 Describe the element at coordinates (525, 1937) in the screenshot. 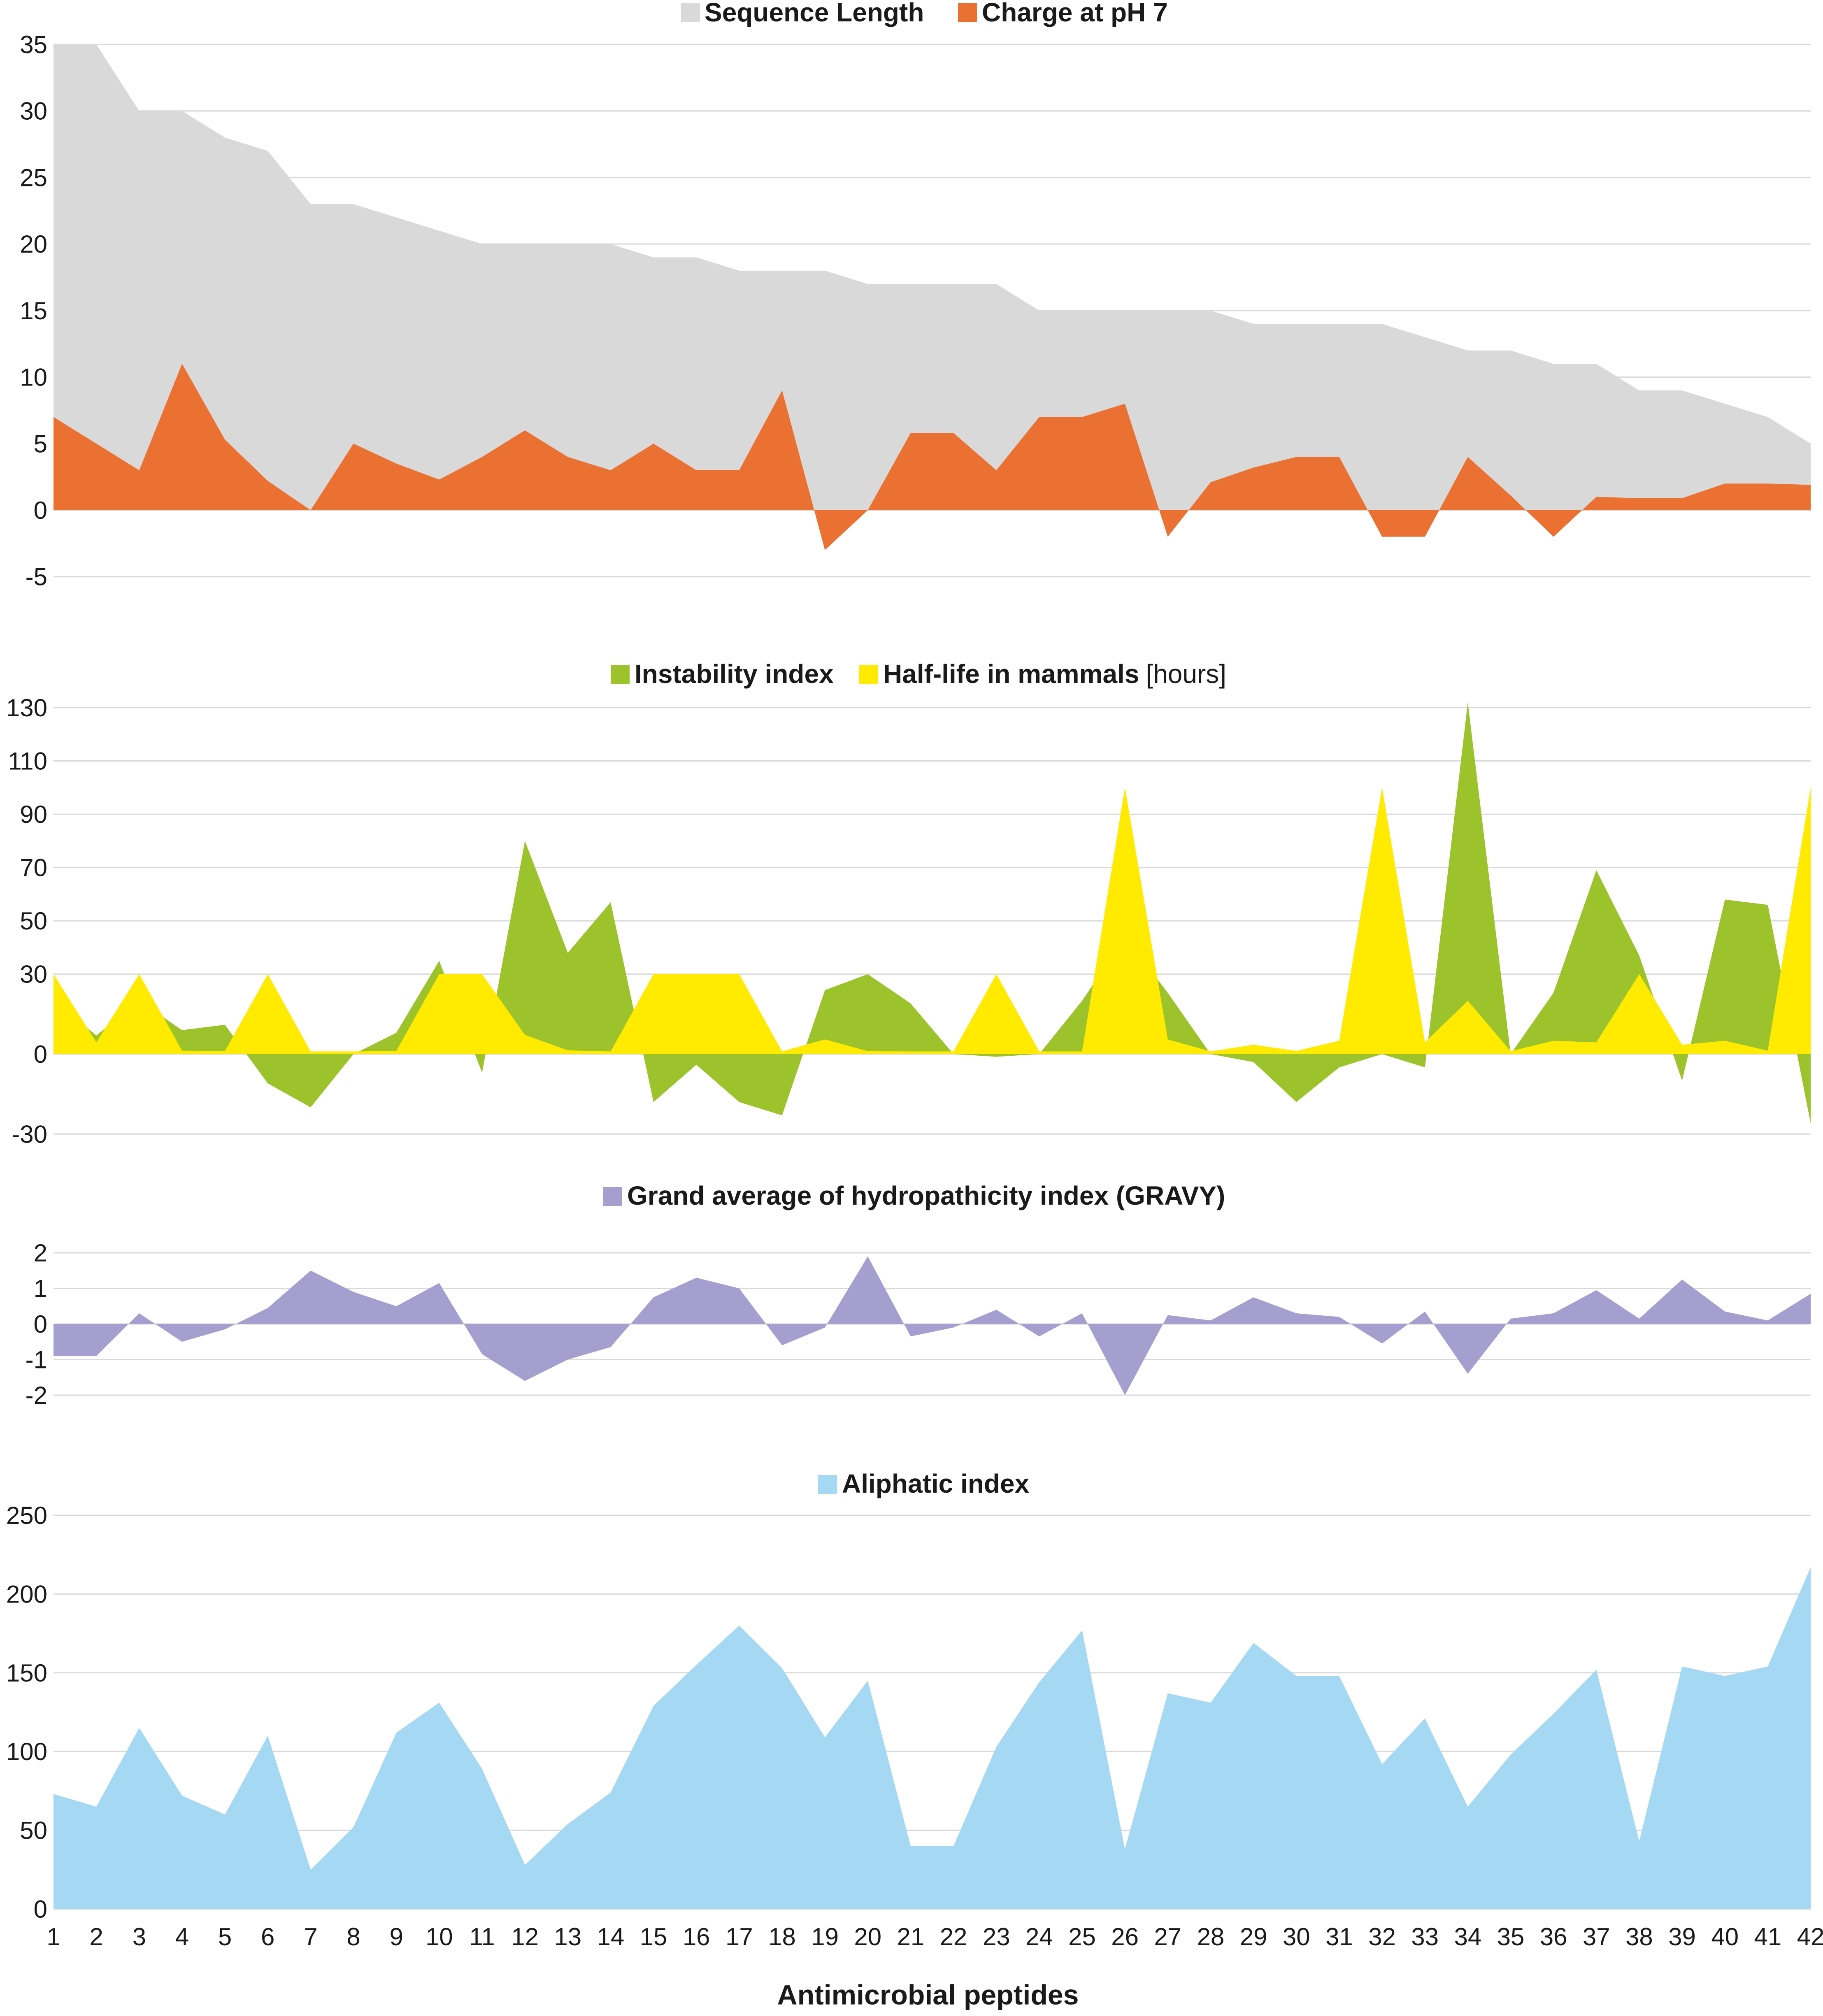

I see `x-tick-label: 12` at that location.